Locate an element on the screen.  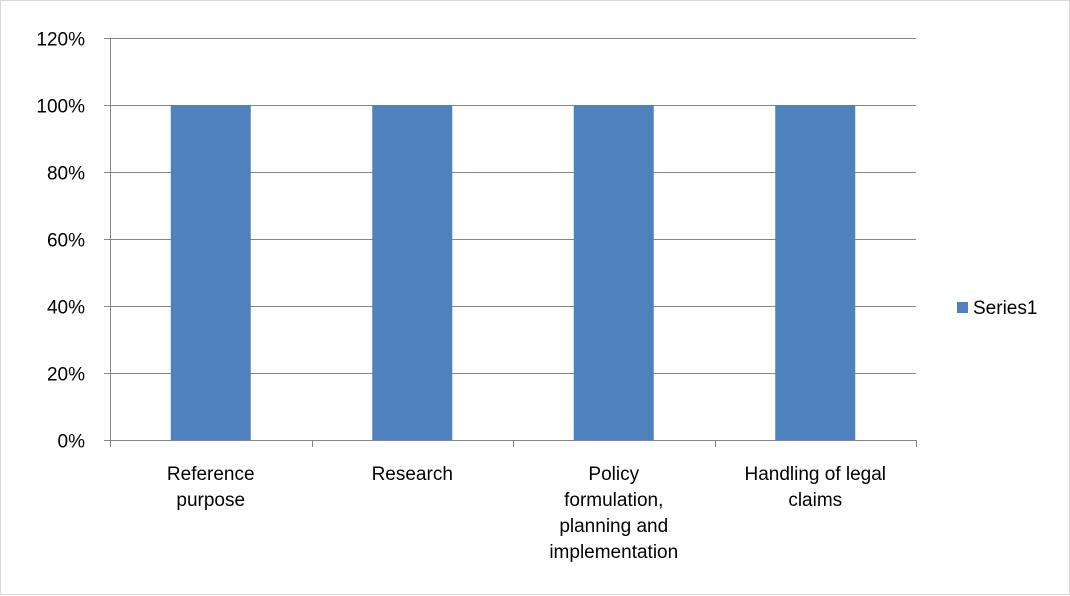
legend: Series1 is located at coordinates (997, 308).